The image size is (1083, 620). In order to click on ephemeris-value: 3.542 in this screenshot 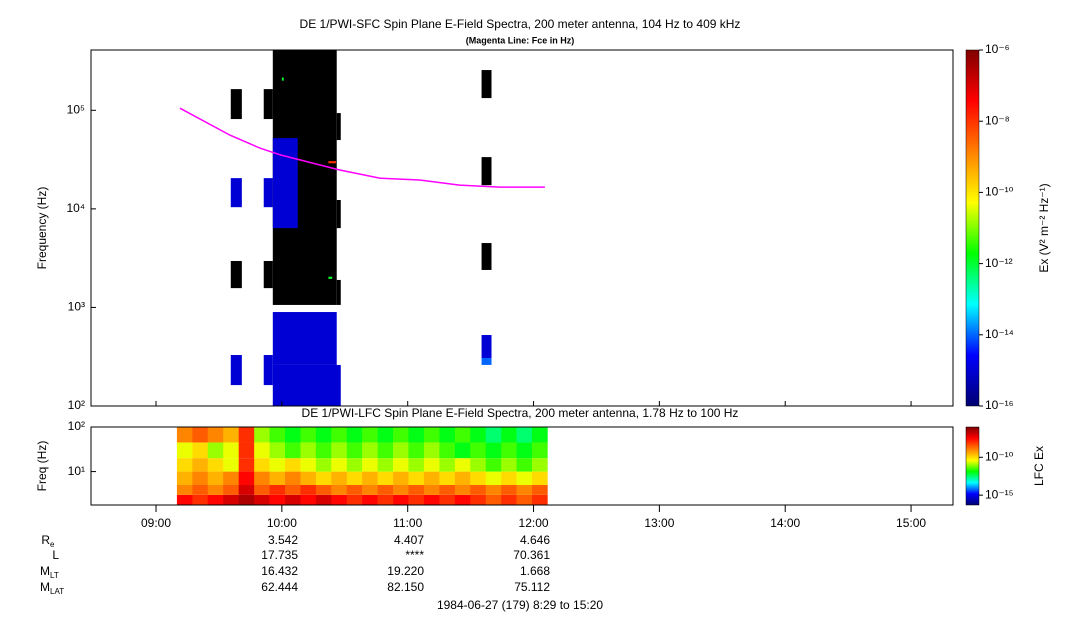, I will do `click(283, 540)`.